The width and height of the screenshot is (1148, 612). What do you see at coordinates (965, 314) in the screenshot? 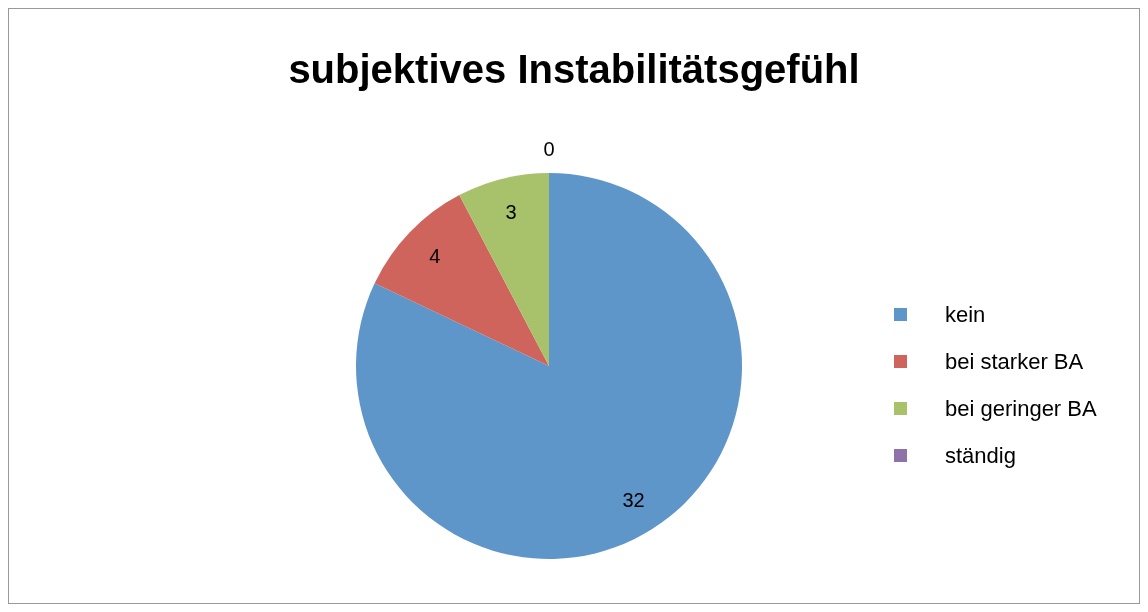
I see `legend-label: kein` at bounding box center [965, 314].